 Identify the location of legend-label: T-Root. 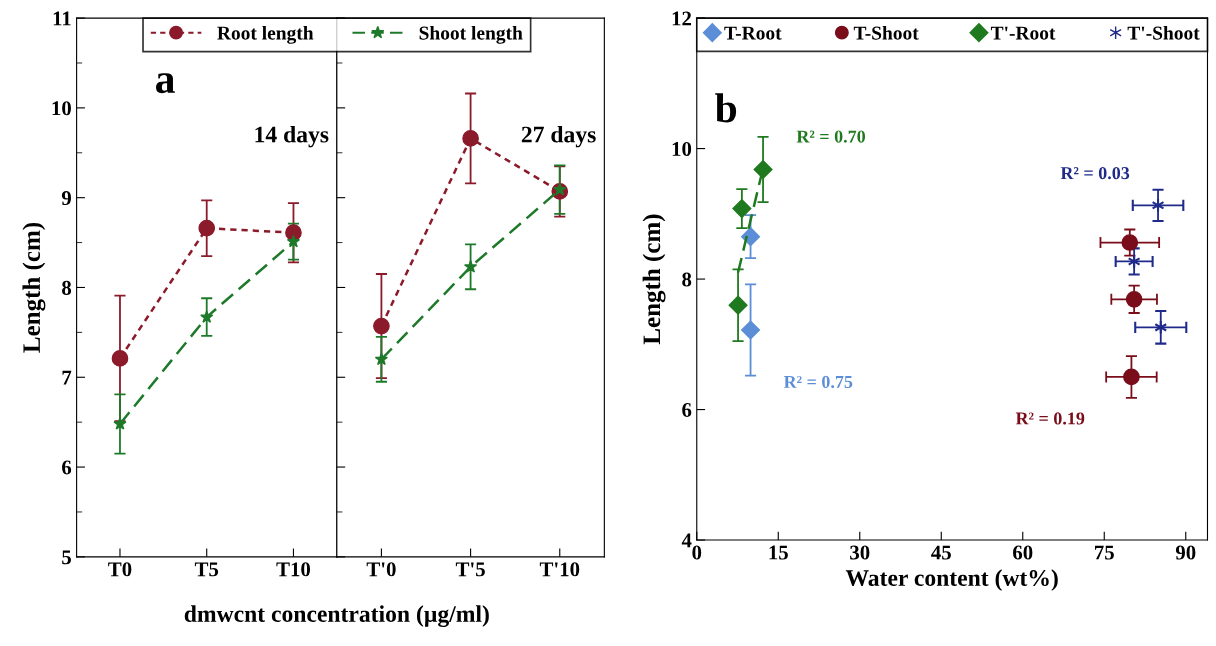
(753, 33).